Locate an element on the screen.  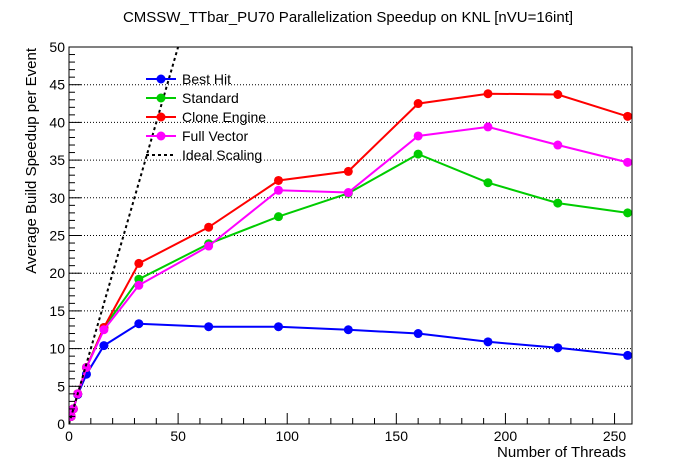
y-tick-label: 5 is located at coordinates (61, 386).